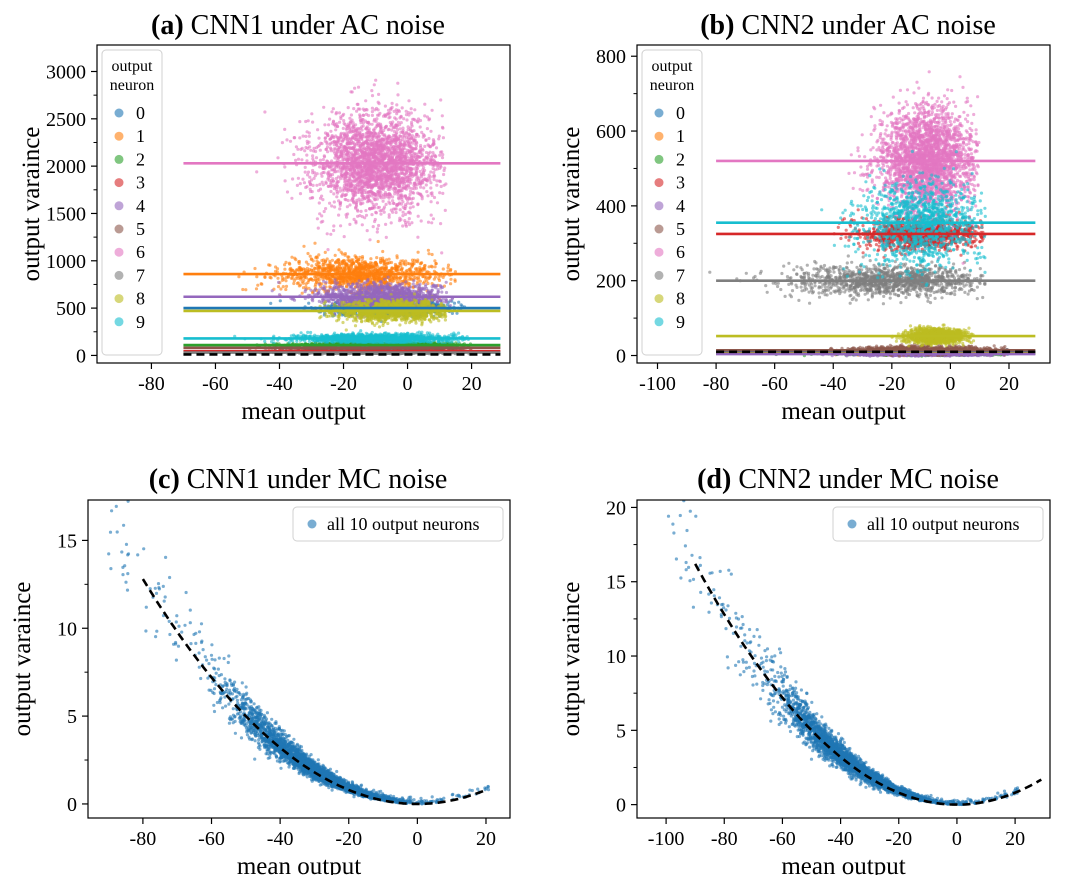 The width and height of the screenshot is (1080, 875). What do you see at coordinates (167, 25) in the screenshot?
I see `panel-prefix: (a)` at bounding box center [167, 25].